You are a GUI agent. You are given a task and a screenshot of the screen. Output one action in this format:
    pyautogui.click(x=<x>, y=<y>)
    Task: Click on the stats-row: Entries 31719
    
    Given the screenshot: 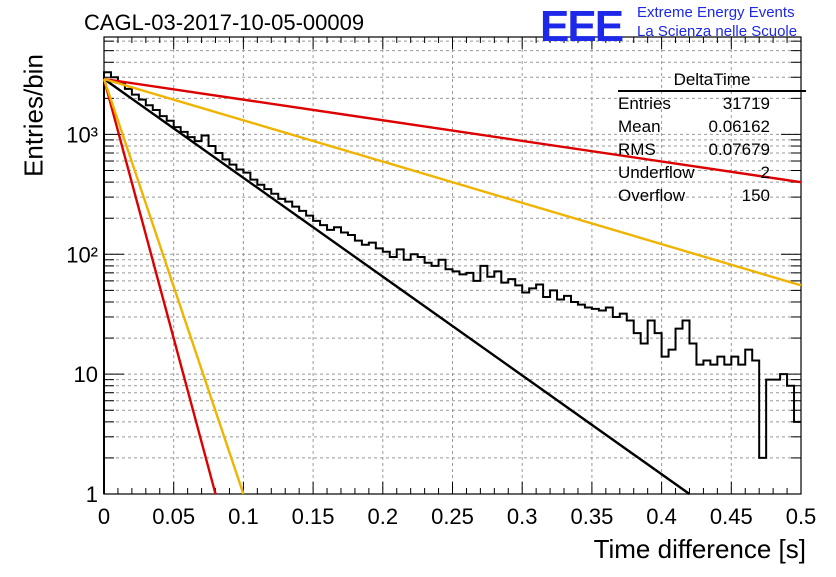 What is the action you would take?
    pyautogui.click(x=708, y=103)
    